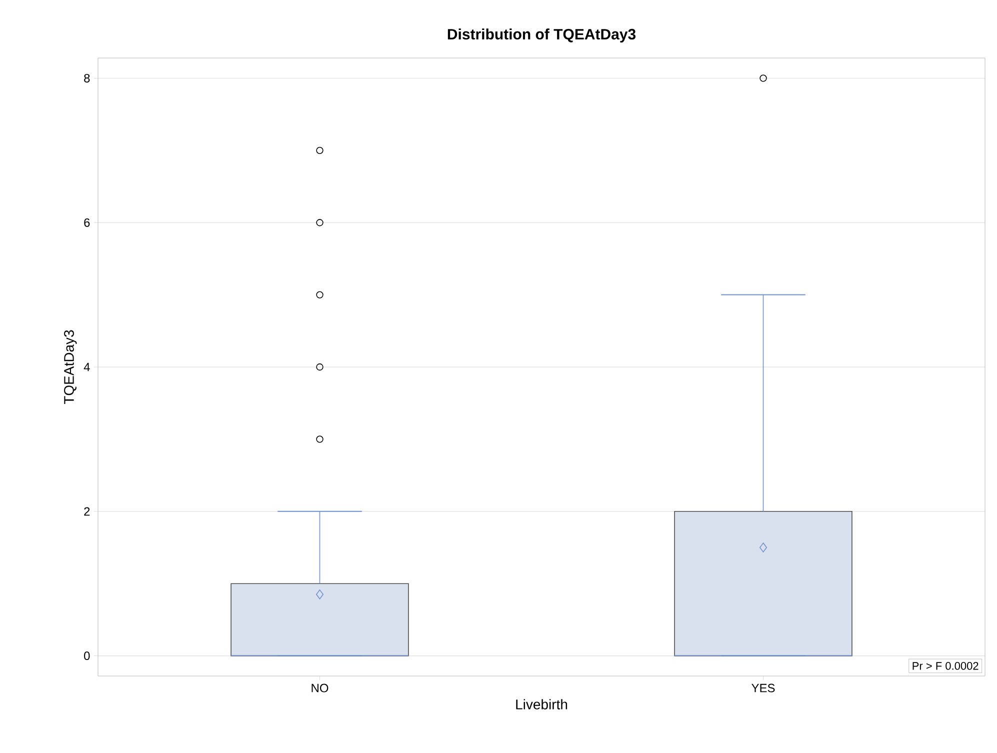 This screenshot has height=753, width=997. I want to click on x-tick-label: NO, so click(320, 688).